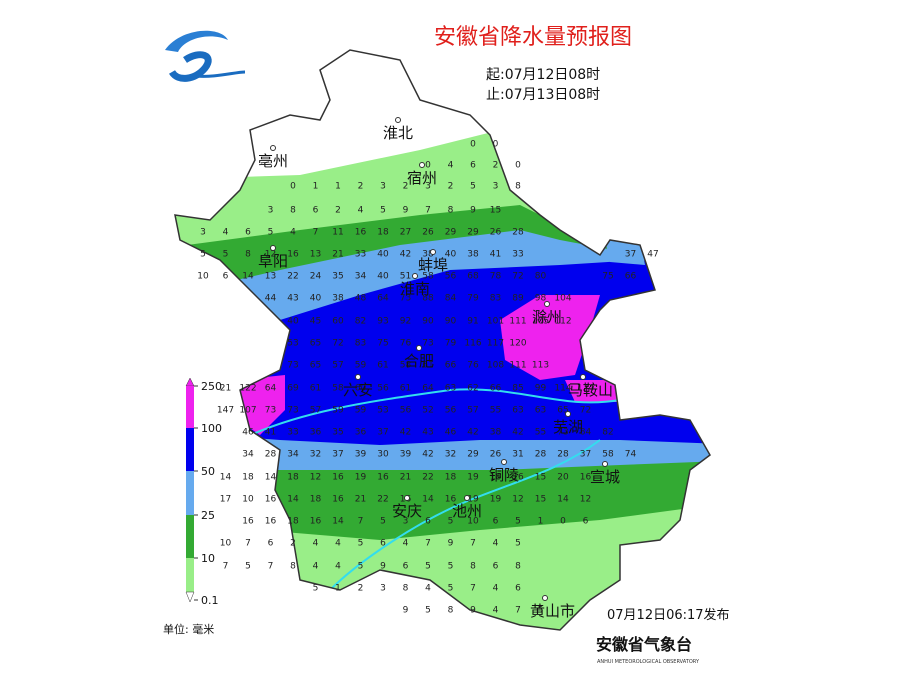 This screenshot has width=916, height=678. What do you see at coordinates (428, 322) in the screenshot?
I see `grid-value: 90` at bounding box center [428, 322].